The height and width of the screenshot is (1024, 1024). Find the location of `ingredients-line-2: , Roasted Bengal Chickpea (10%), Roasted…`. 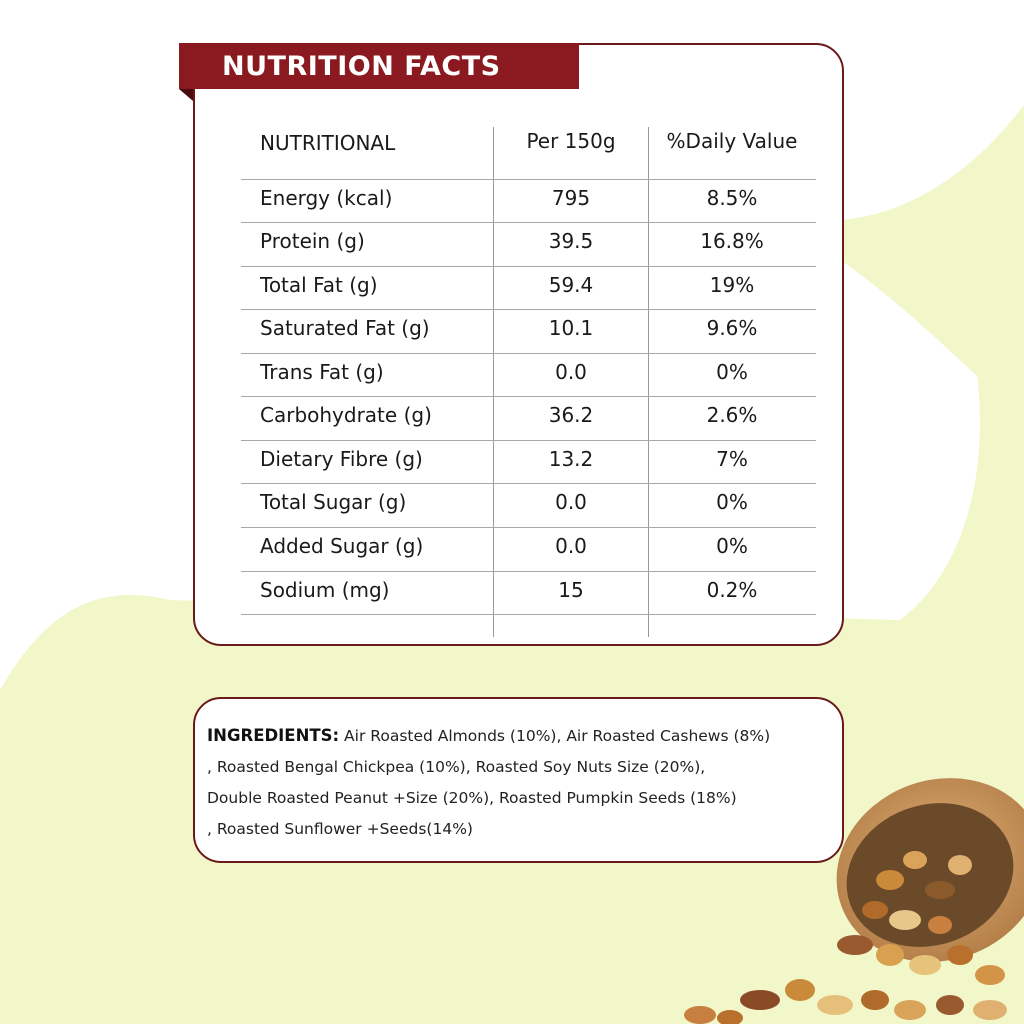

ingredients-line-2: , Roasted Bengal Chickpea (10%), Roasted… is located at coordinates (456, 767).